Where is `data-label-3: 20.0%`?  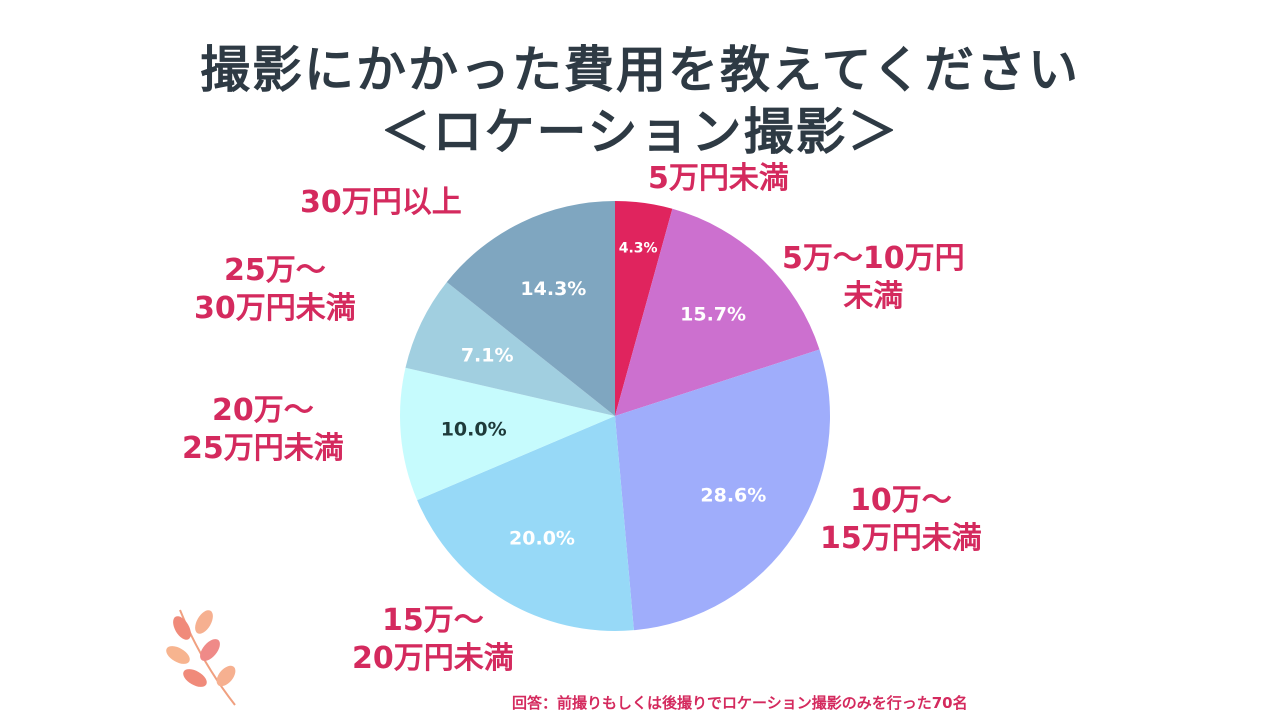 data-label-3: 20.0% is located at coordinates (542, 539).